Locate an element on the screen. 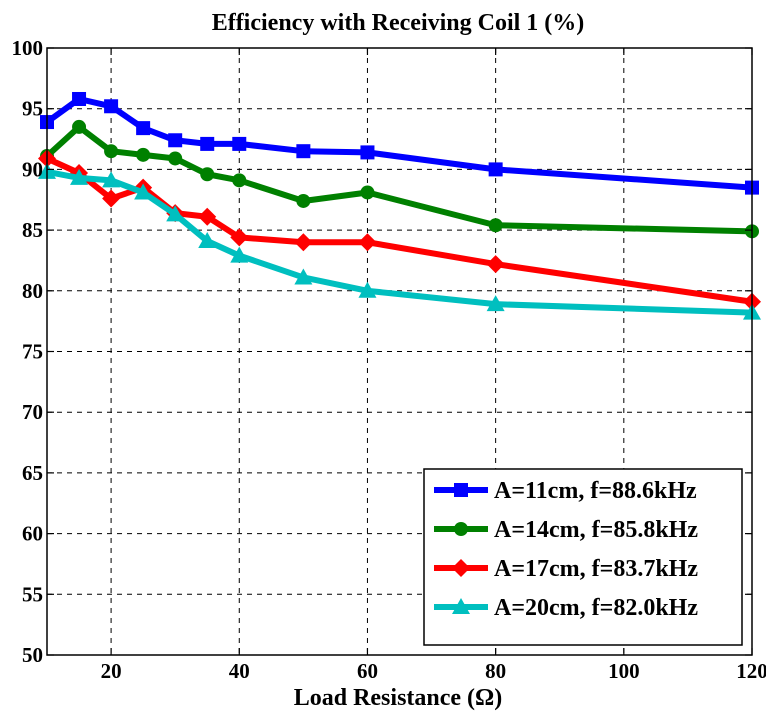 The image size is (766, 717). legend-label: A=17cm, f=83.7kHz is located at coordinates (596, 569).